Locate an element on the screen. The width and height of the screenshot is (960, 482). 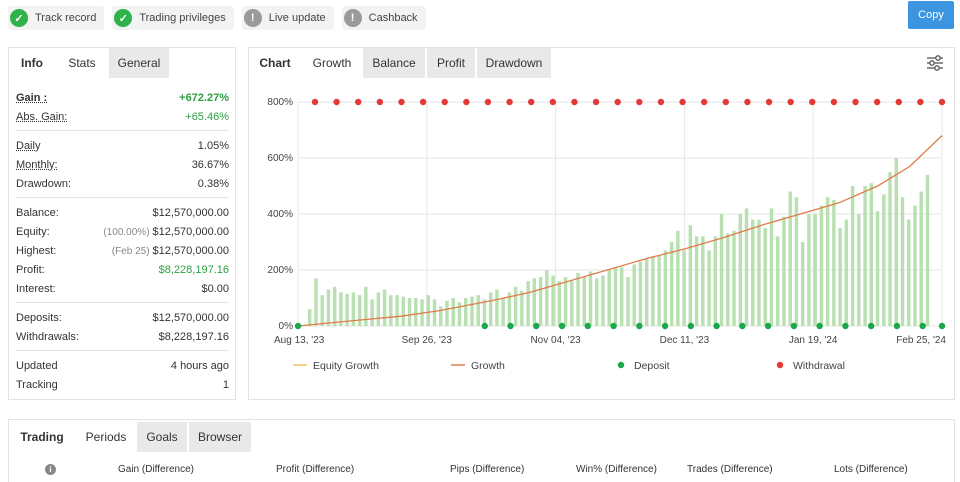
stat-value: 1.05% is located at coordinates (213, 146).